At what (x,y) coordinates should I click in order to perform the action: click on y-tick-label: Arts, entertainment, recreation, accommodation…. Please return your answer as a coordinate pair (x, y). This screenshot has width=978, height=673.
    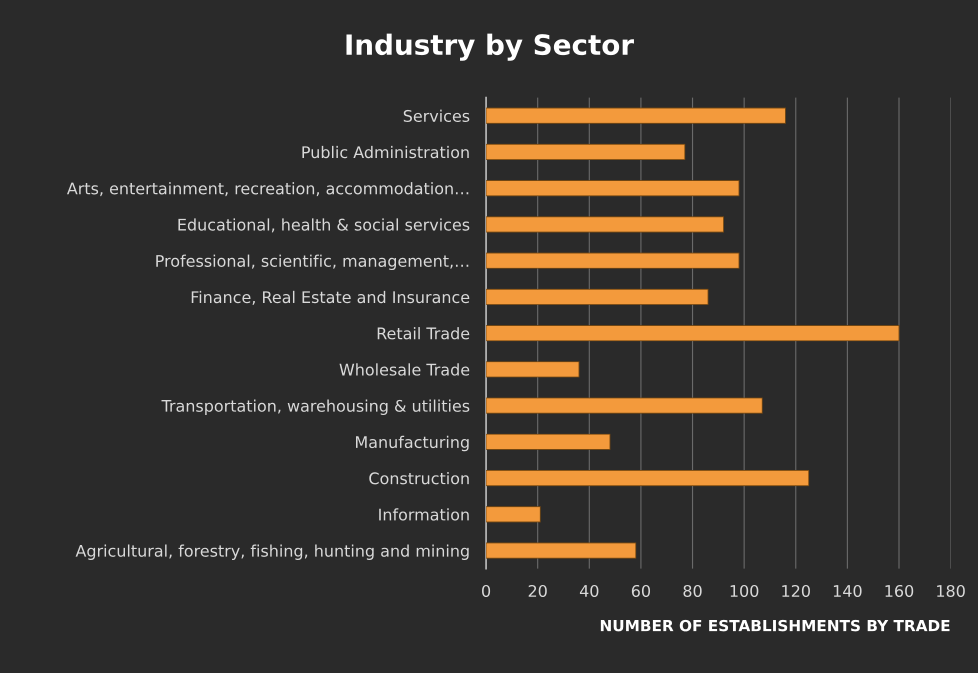
    Looking at the image, I should click on (267, 189).